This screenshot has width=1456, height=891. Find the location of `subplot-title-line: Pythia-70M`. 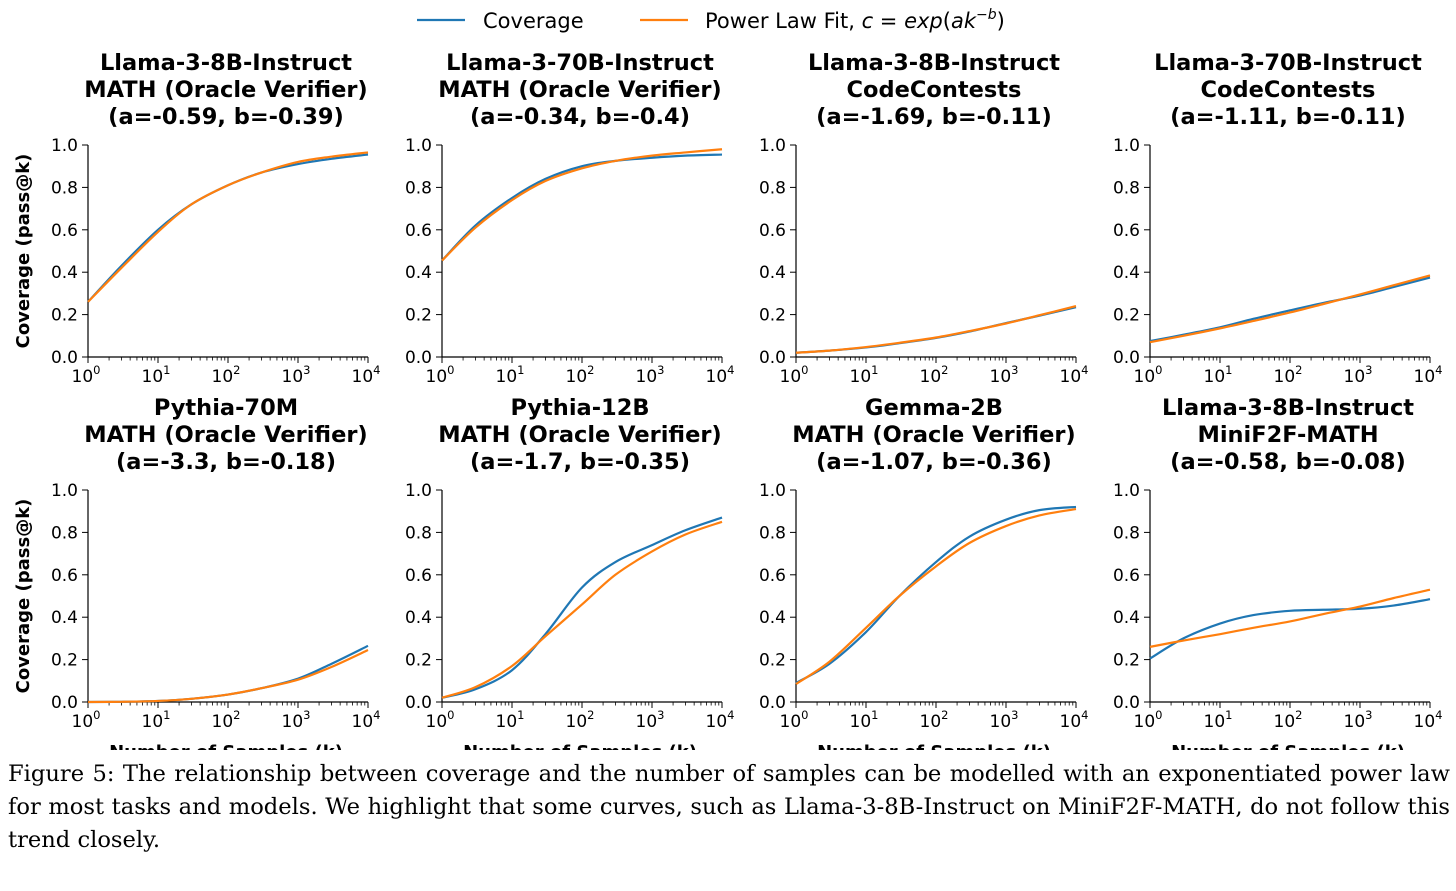

subplot-title-line: Pythia-70M is located at coordinates (226, 408).